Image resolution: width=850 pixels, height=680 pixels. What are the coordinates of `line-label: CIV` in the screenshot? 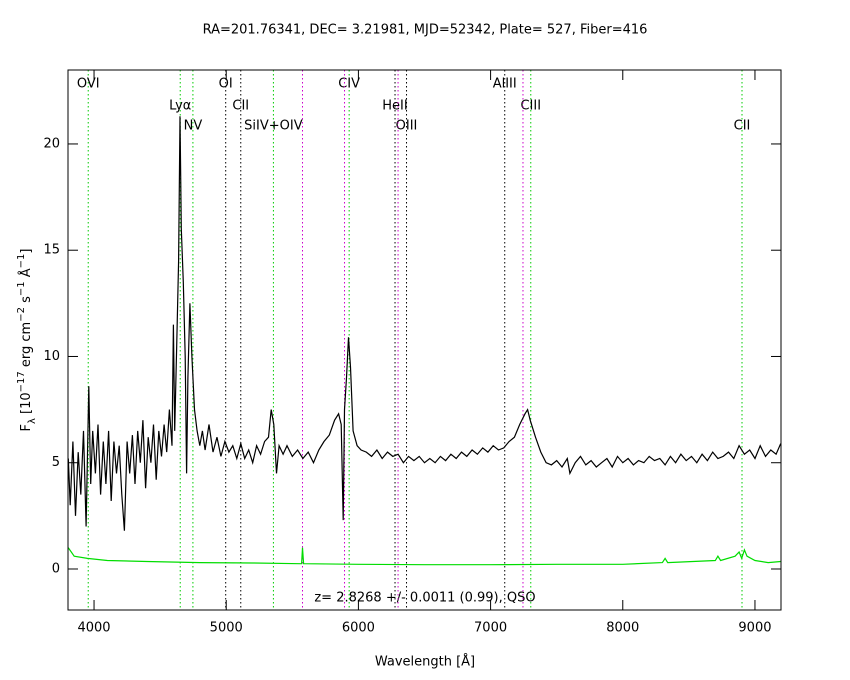 It's located at (349, 84).